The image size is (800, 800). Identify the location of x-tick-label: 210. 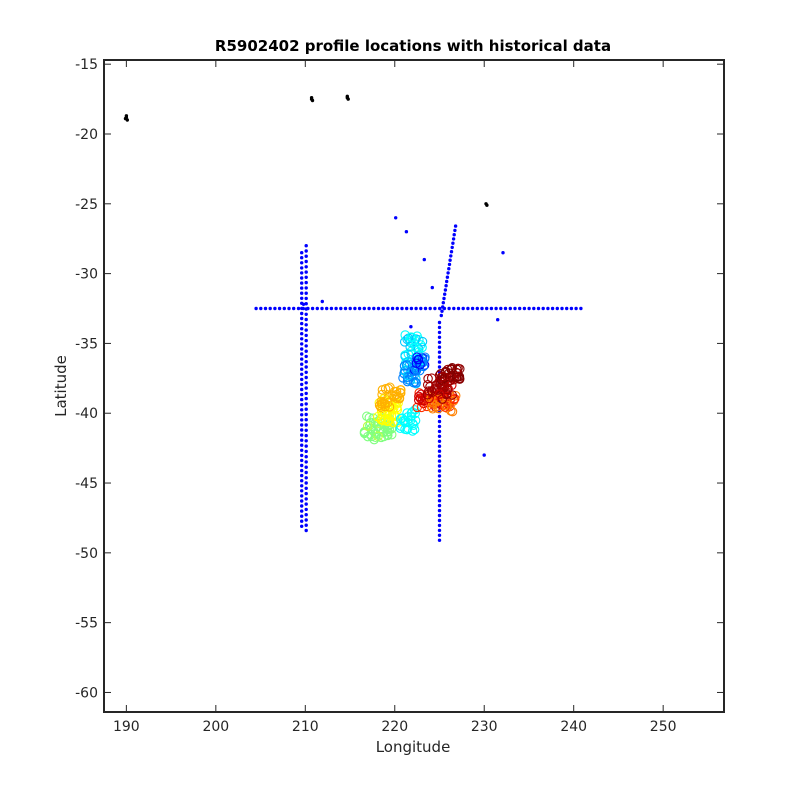
(305, 727).